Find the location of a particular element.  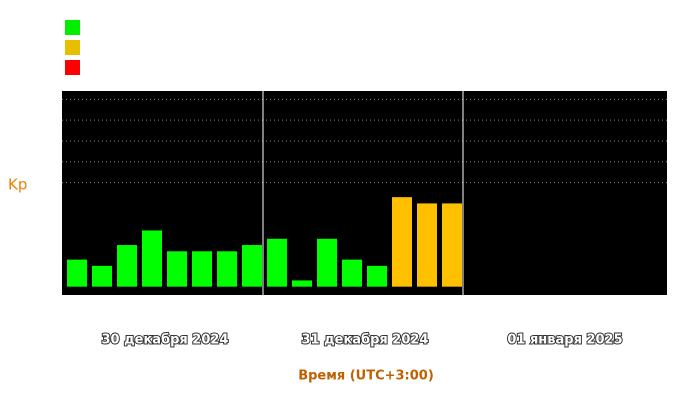

x-axis-label: Время (UTC+3:00) is located at coordinates (366, 376).